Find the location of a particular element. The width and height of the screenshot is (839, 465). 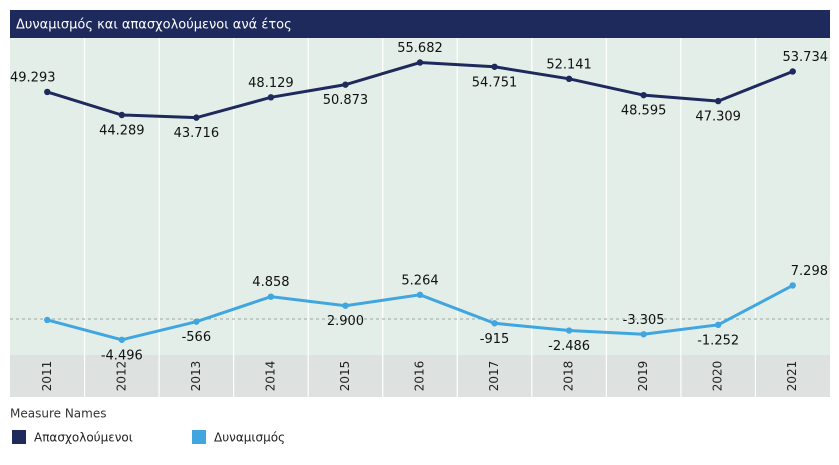

x-tick-label: 2017 is located at coordinates (494, 376).